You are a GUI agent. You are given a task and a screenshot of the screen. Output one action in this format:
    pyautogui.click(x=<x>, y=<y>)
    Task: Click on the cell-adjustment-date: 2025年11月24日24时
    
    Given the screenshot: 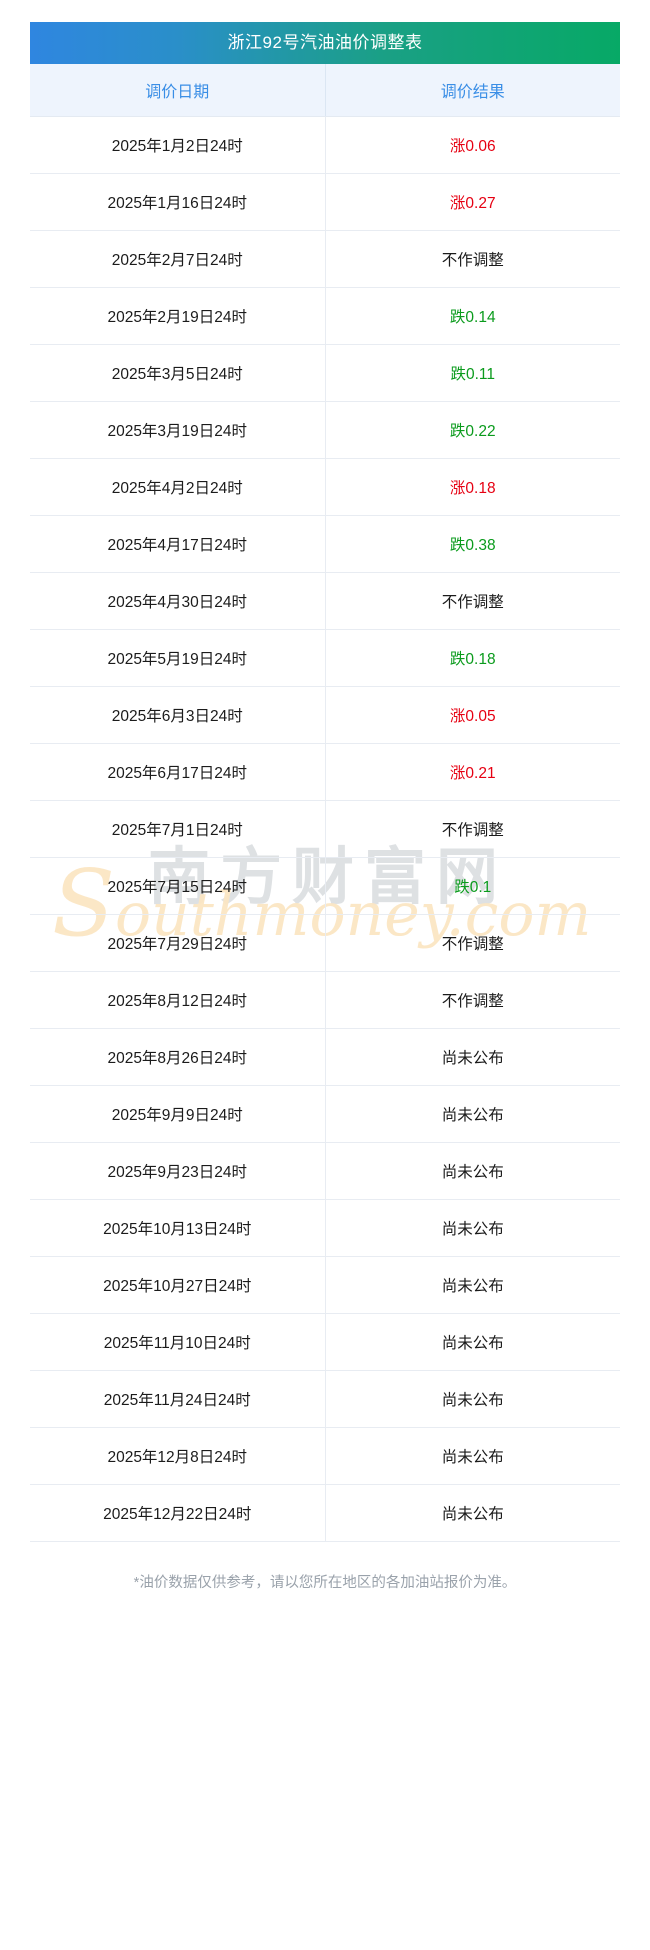 What is the action you would take?
    pyautogui.click(x=178, y=1399)
    